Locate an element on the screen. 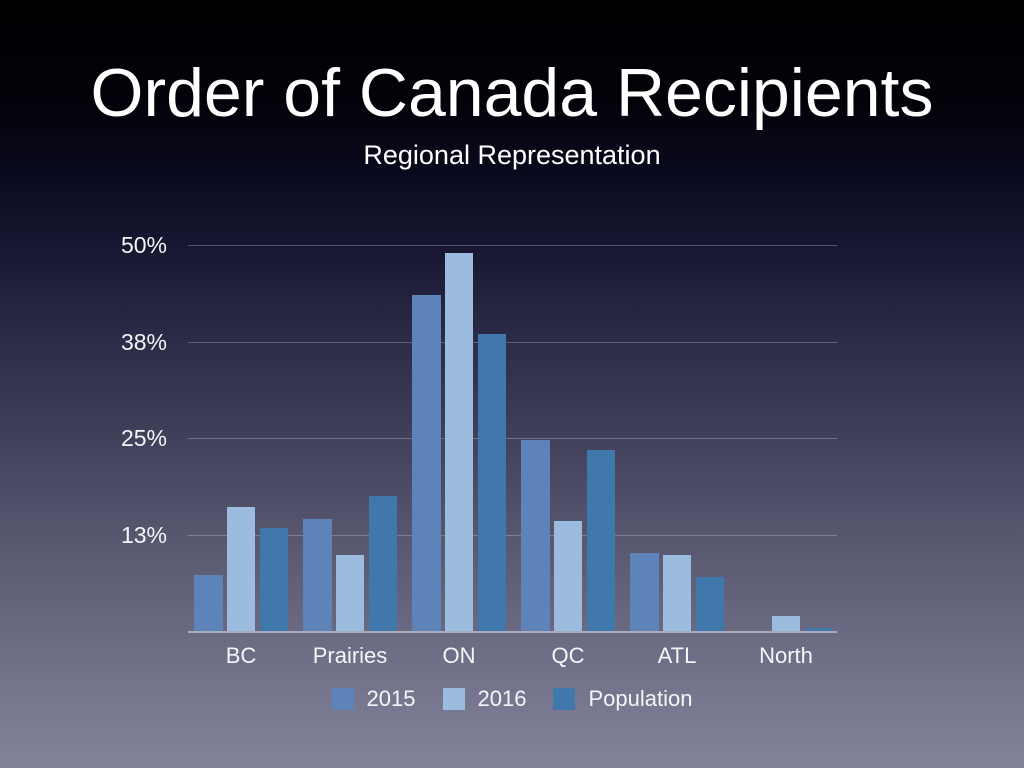 The height and width of the screenshot is (768, 1024). y-axis-tick-label: 50% is located at coordinates (143, 245).